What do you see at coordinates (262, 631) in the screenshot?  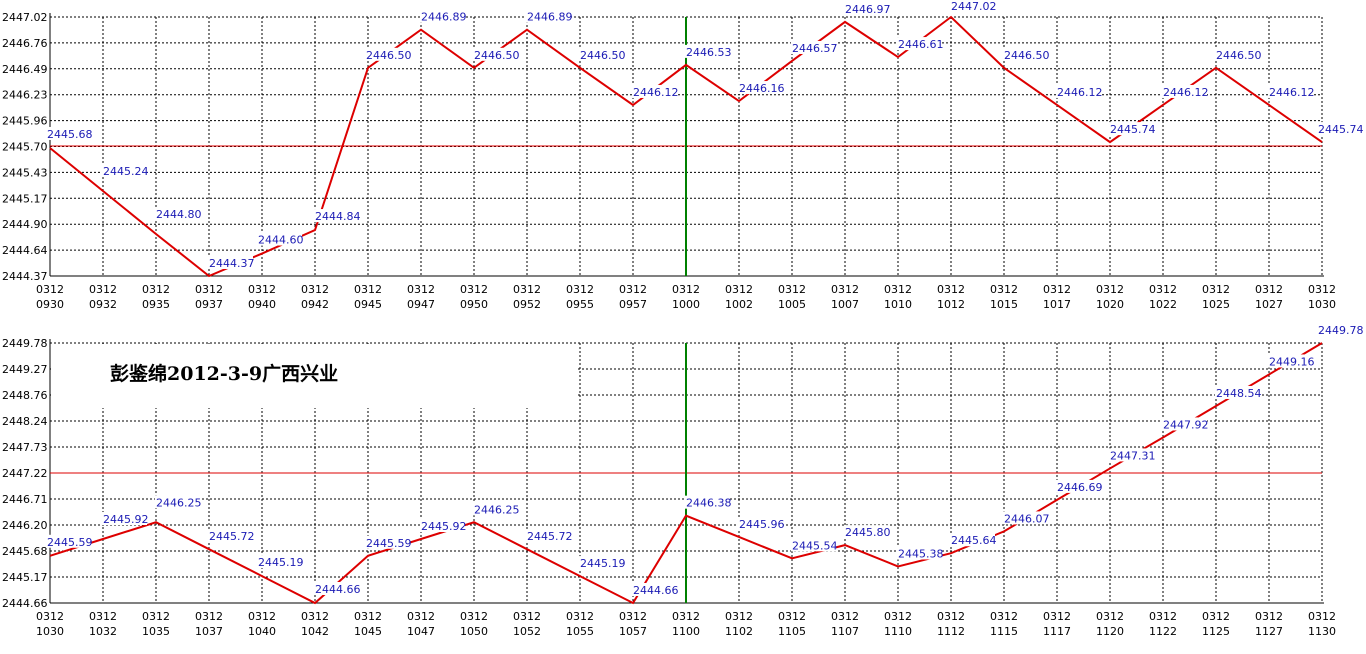 I see `x-tick-label-time: 1040` at bounding box center [262, 631].